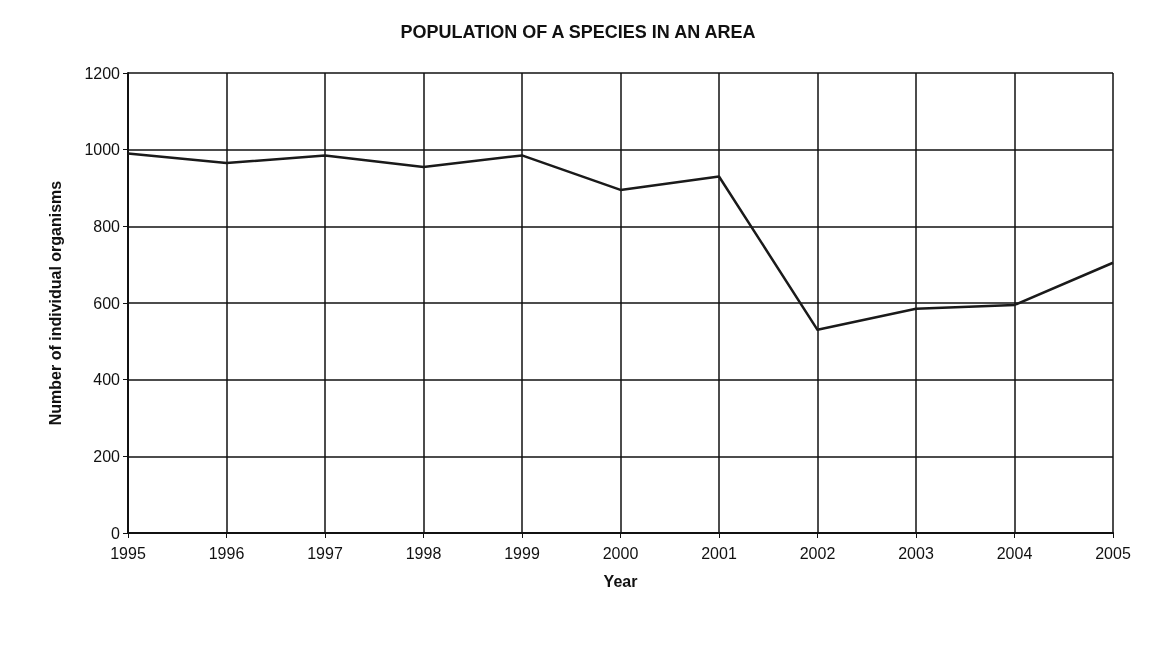 This screenshot has width=1161, height=647. Describe the element at coordinates (107, 380) in the screenshot. I see `y-tick-label: 400` at that location.